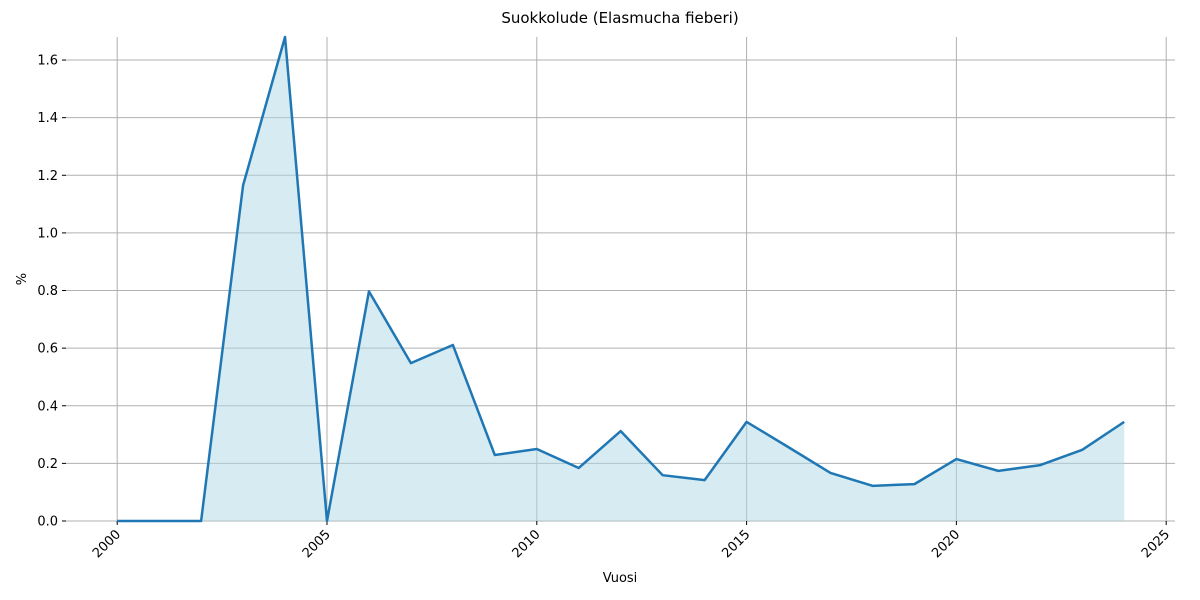 This screenshot has height=600, width=1200. Describe the element at coordinates (527, 544) in the screenshot. I see `x-tick-label: 2010` at that location.